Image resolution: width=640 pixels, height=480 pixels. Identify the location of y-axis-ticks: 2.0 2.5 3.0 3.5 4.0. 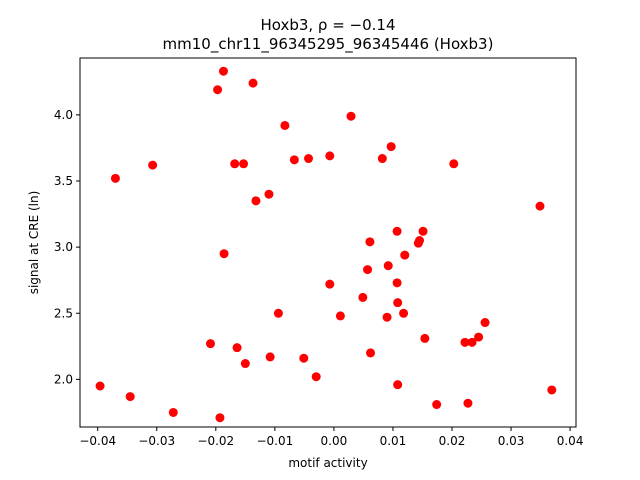
(67, 247).